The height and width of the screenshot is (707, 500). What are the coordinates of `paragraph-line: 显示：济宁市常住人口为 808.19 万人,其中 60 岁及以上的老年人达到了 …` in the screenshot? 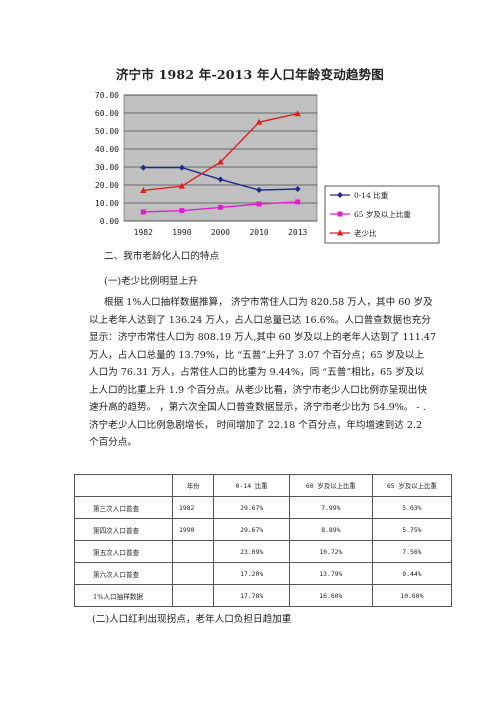 It's located at (263, 337).